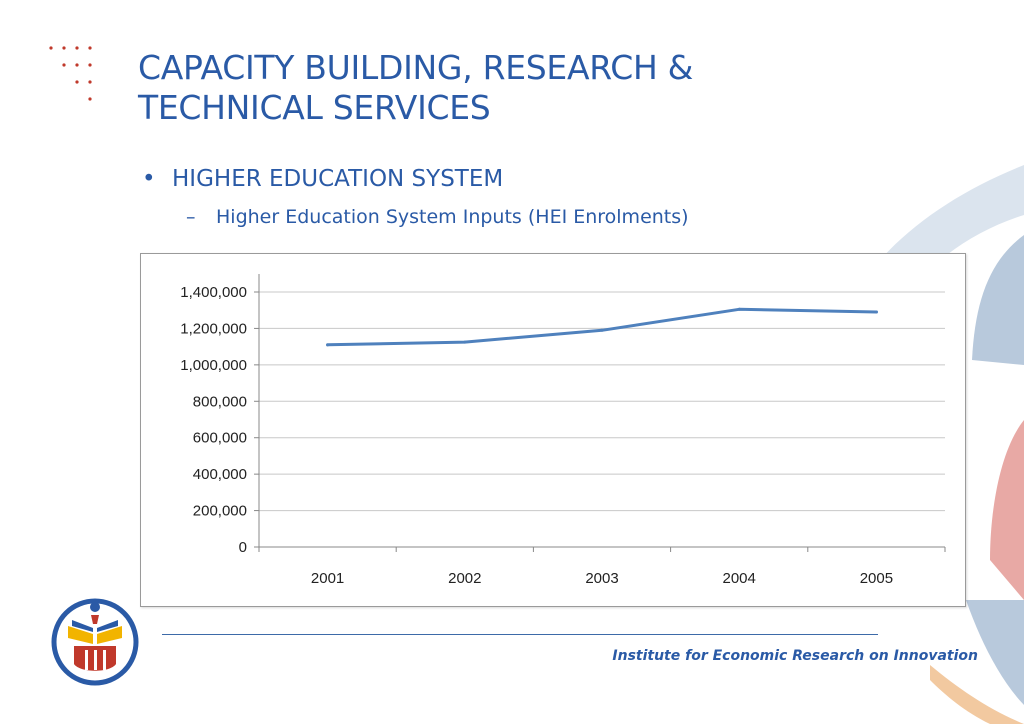 The image size is (1024, 724). Describe the element at coordinates (220, 438) in the screenshot. I see `y-tick-label: 600,000` at that location.